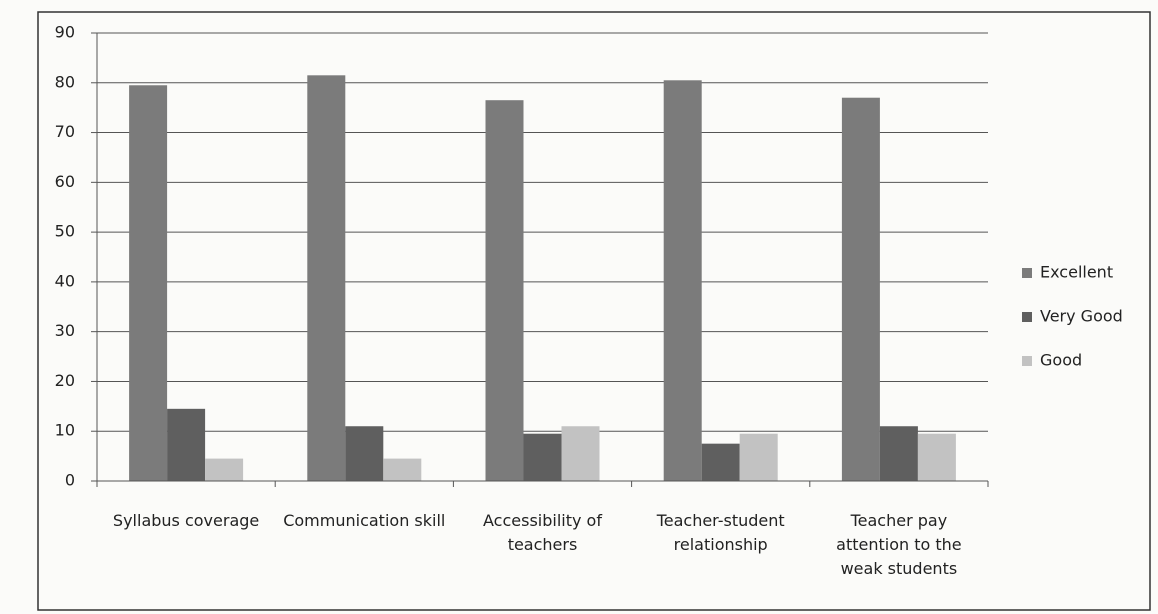 The image size is (1158, 614). I want to click on y-tick-label: 10, so click(65, 430).